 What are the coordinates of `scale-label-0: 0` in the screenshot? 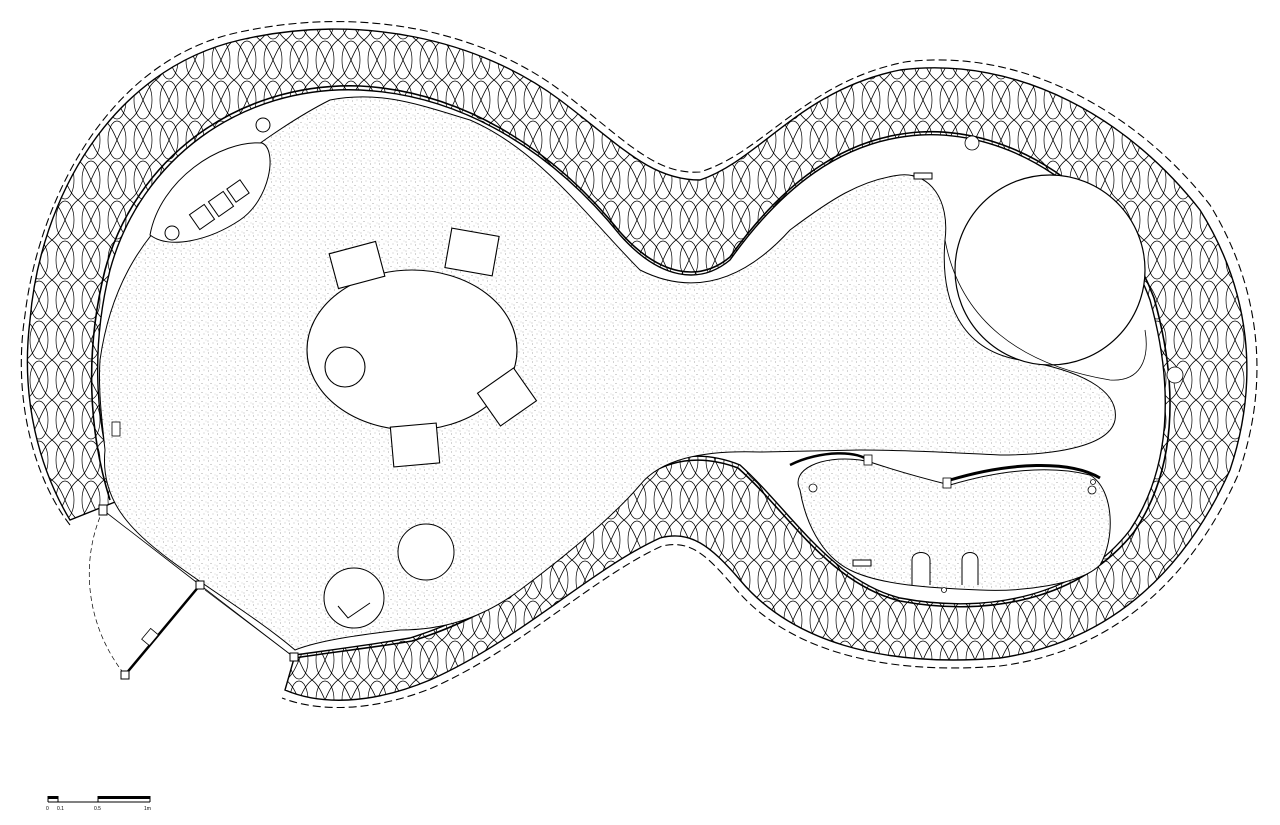 It's located at (47, 809).